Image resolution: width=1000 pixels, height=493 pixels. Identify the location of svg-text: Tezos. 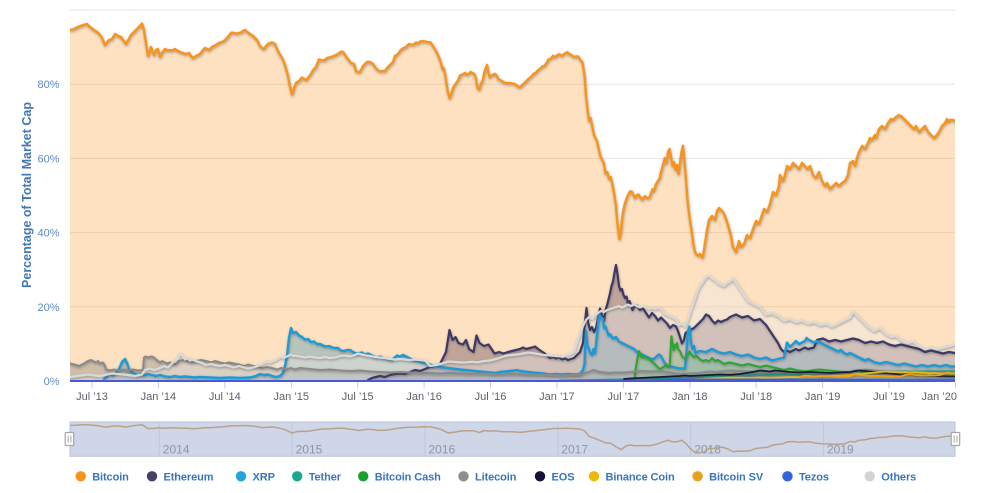
(814, 477).